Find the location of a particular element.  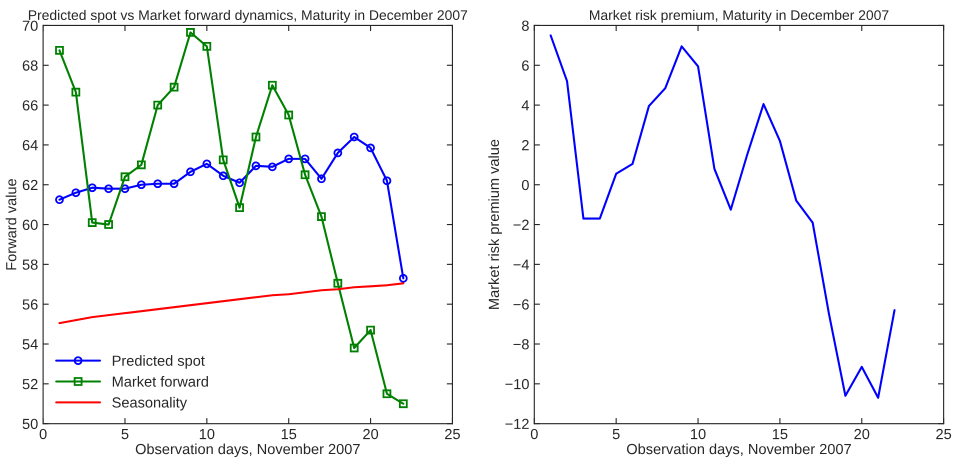

y-tick-label: −10 is located at coordinates (517, 384).